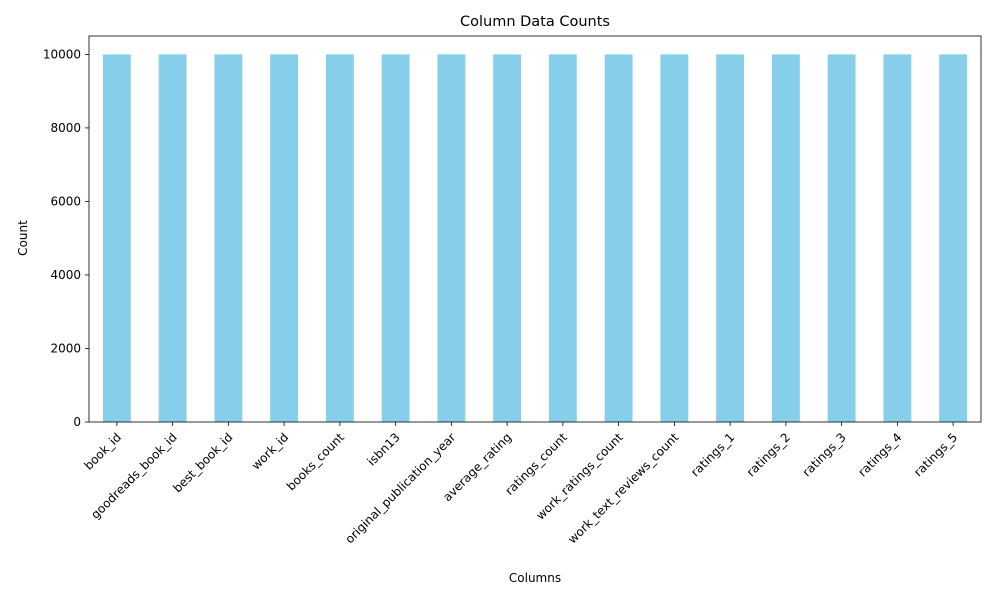 Image resolution: width=1000 pixels, height=600 pixels. What do you see at coordinates (395, 238) in the screenshot?
I see `bar-isbn13` at bounding box center [395, 238].